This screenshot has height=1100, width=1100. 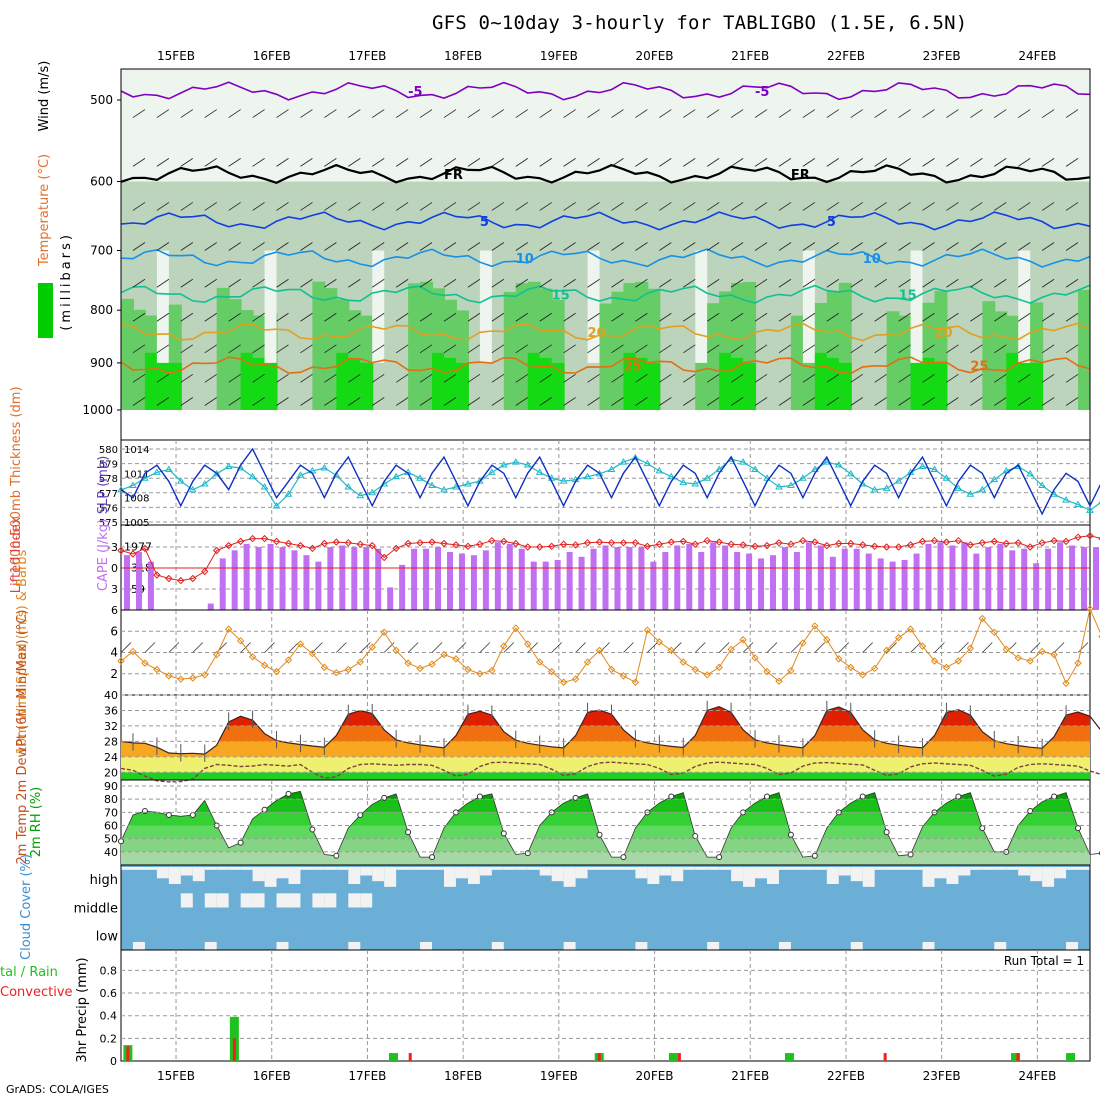 I want to click on cloud-axis-label: Cloud Cover (%), so click(x=26, y=907).